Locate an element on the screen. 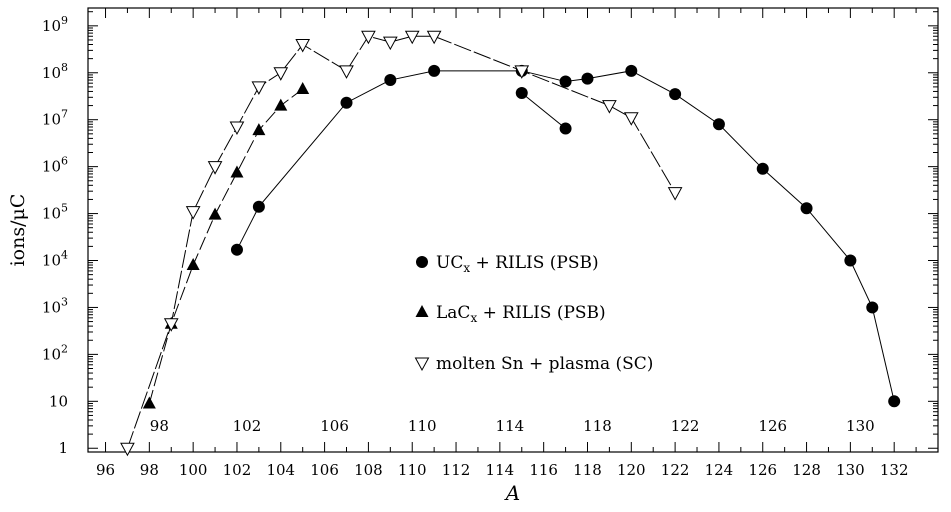 This screenshot has width=951, height=512. x-tick-label: 110 is located at coordinates (412, 470).